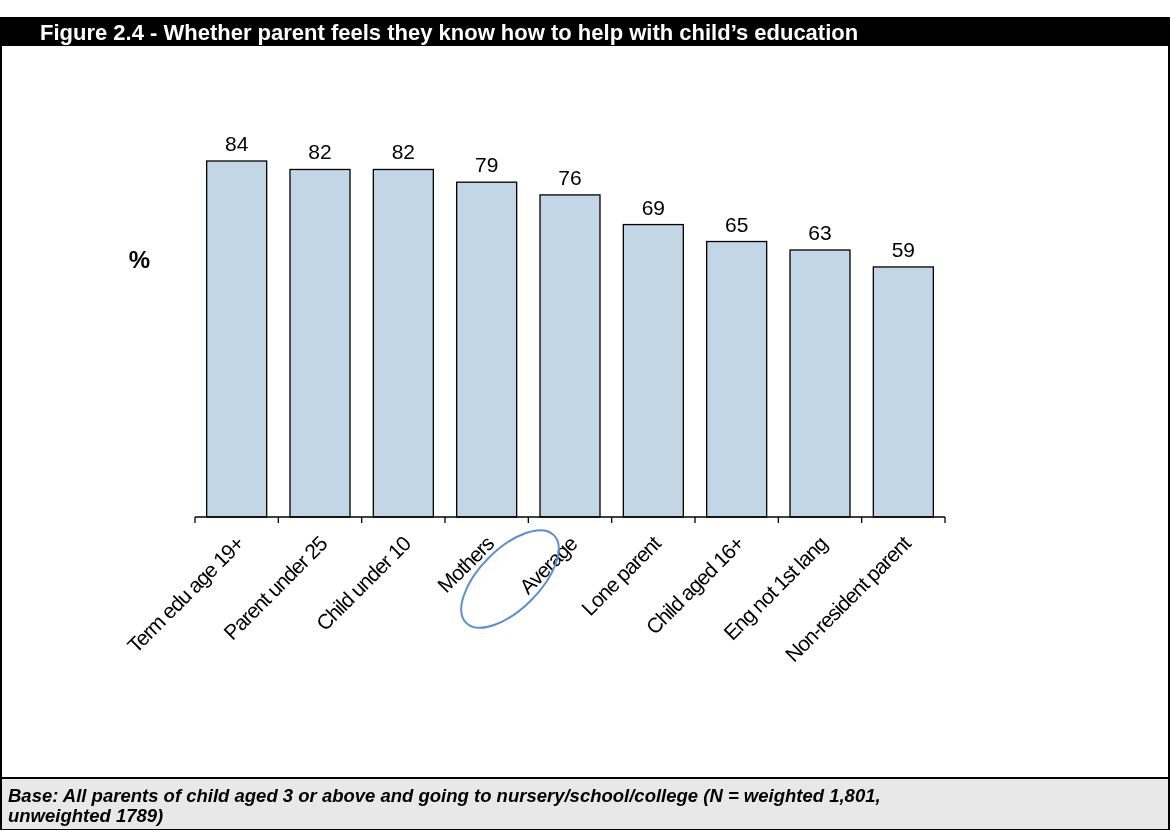 This screenshot has height=830, width=1170. What do you see at coordinates (736, 224) in the screenshot?
I see `data-label: 65` at bounding box center [736, 224].